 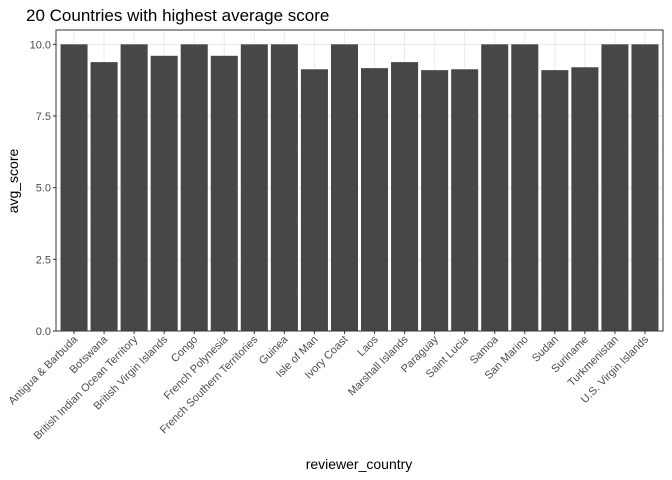 I want to click on y-axis: 0.0 2.5 5.0 7.5 10.0, so click(x=43, y=188).